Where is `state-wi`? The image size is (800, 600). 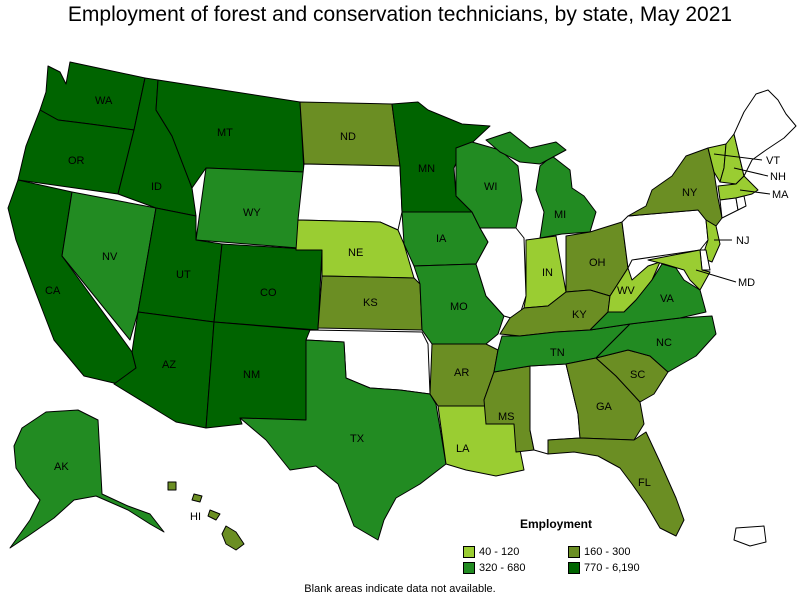
state-wi is located at coordinates (489, 185).